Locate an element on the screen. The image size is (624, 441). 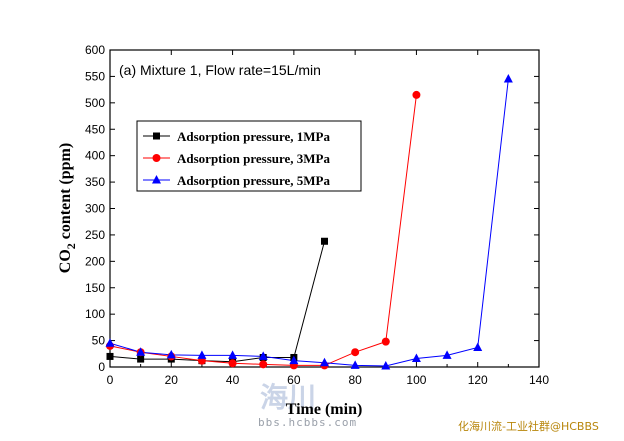
y-axis-title-rest: content (ppm) is located at coordinates (65, 193).